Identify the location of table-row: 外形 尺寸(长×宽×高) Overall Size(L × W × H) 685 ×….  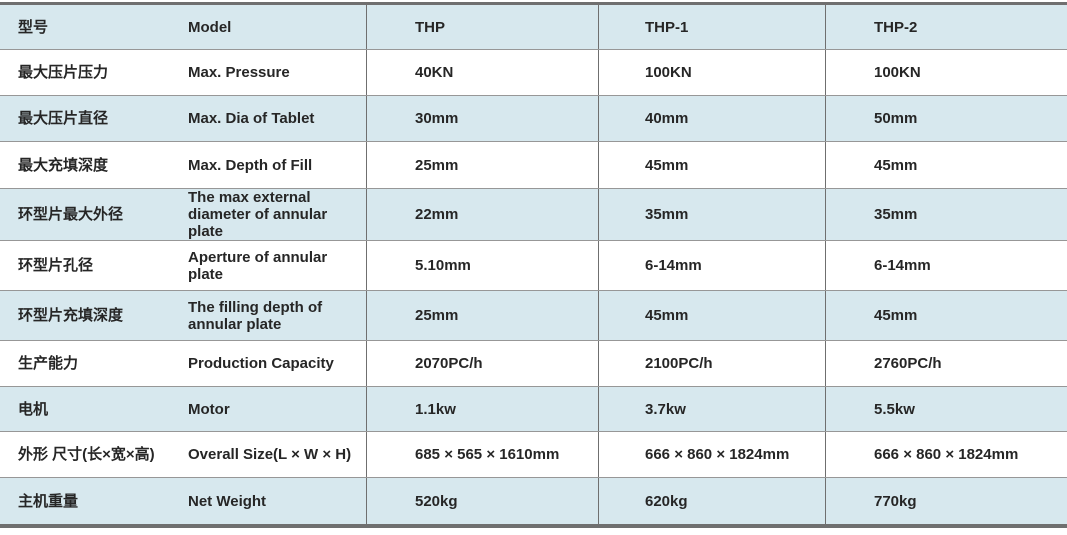
(533, 455).